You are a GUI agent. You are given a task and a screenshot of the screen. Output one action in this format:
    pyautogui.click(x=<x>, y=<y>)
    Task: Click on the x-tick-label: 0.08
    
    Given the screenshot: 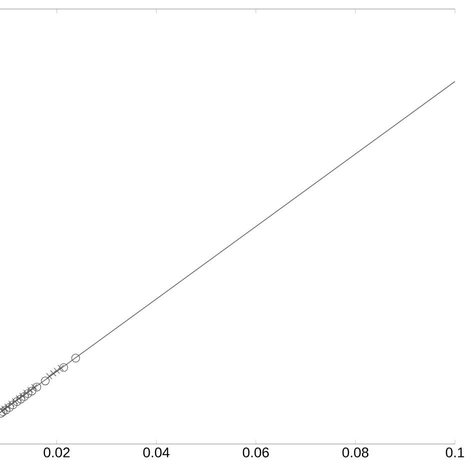 What is the action you would take?
    pyautogui.click(x=355, y=453)
    